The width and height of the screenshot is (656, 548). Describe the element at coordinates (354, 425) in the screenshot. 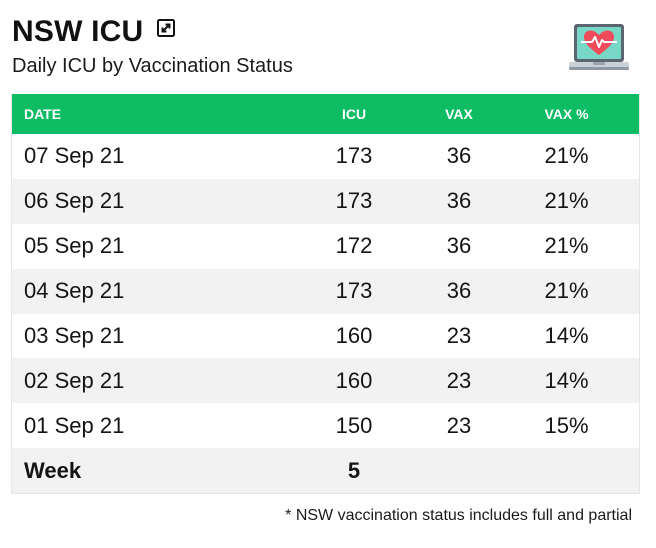

I see `cell-icu: 150` at that location.